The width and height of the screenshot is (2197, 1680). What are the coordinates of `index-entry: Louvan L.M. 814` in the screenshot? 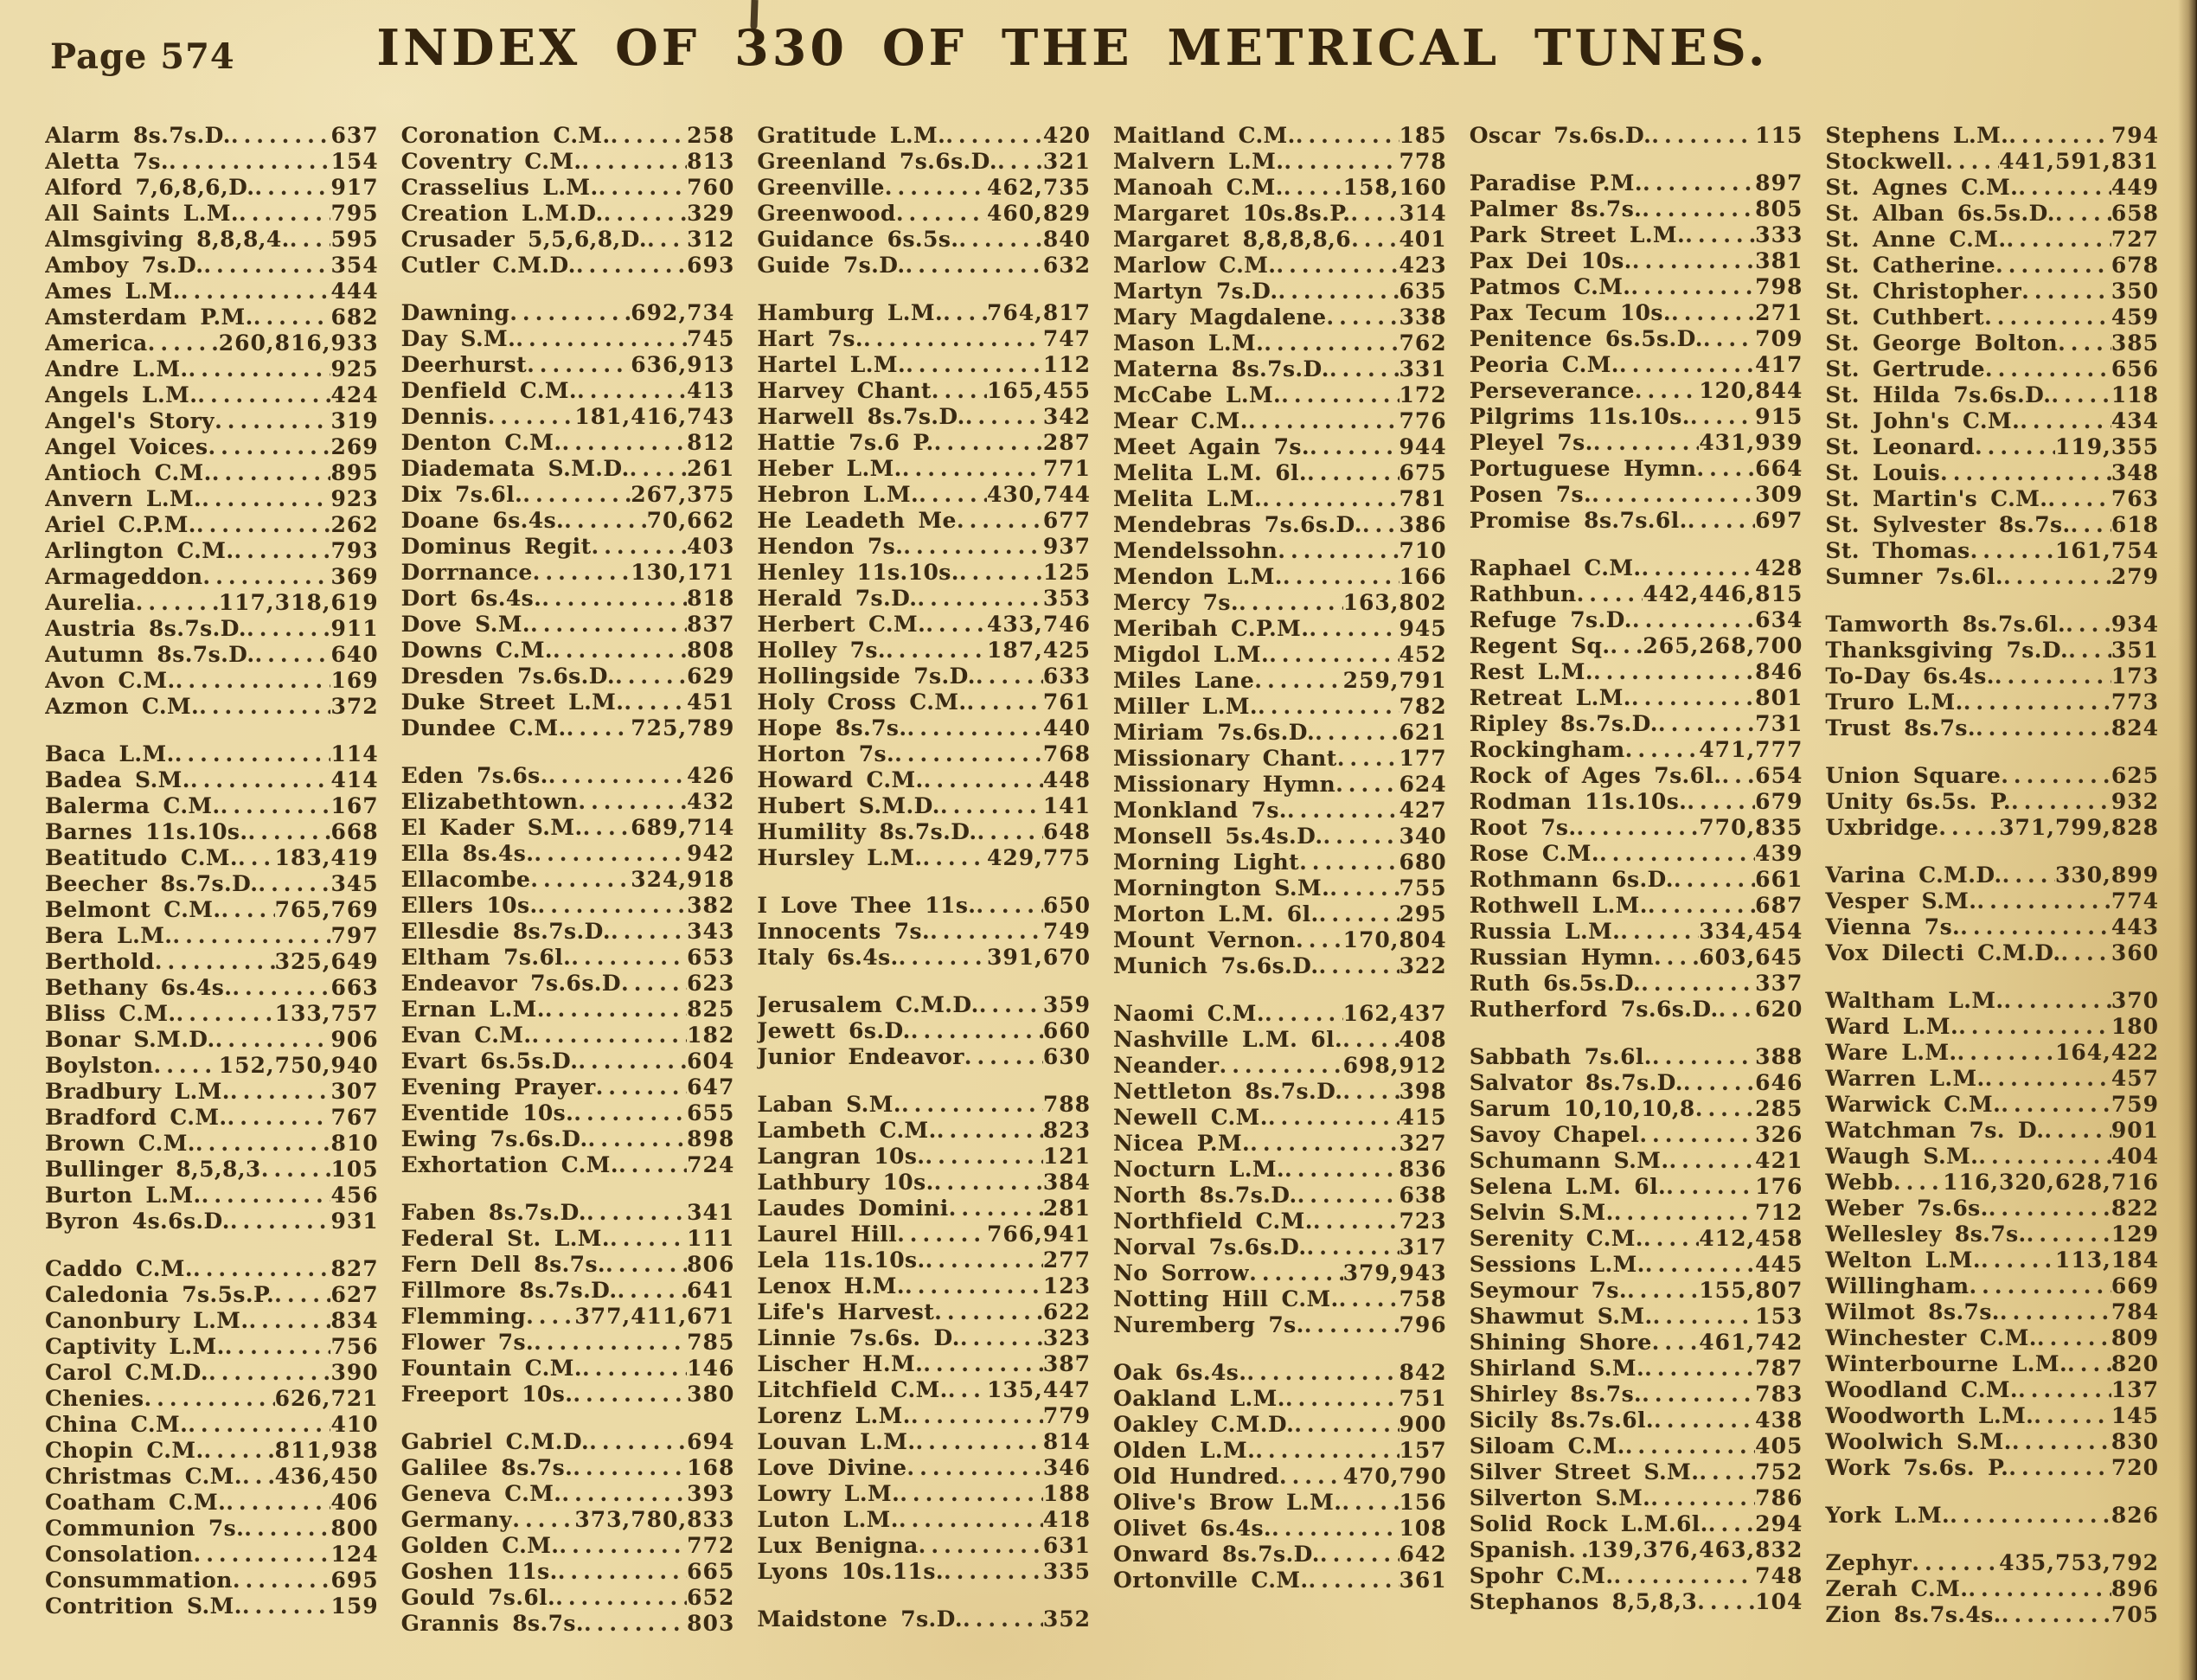 It's located at (924, 1442).